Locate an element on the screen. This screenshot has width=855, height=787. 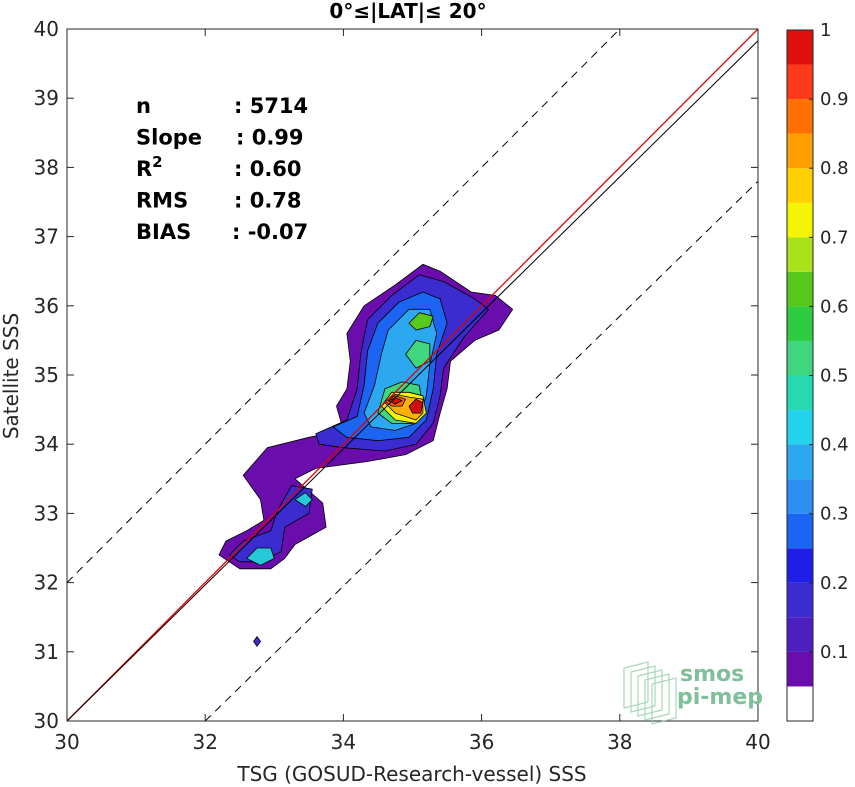
chart-title: 0°≤|LAT|≤ 20° is located at coordinates (407, 11).